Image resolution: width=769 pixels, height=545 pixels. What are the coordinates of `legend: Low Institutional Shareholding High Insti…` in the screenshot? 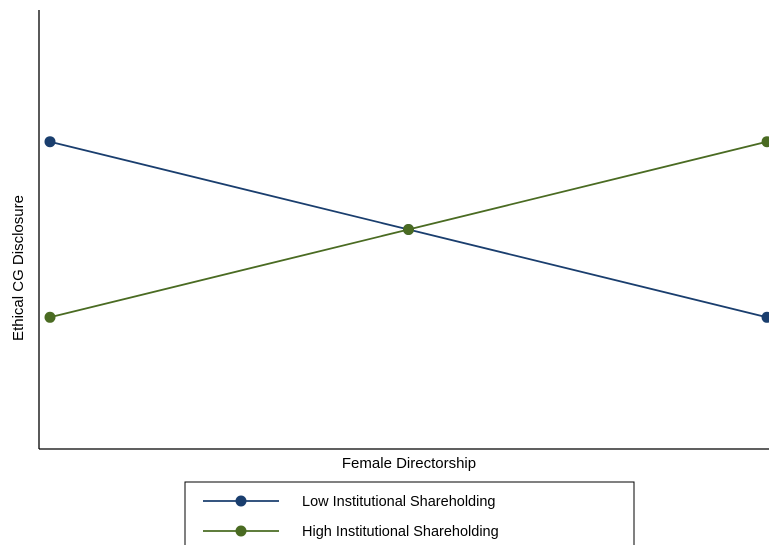 It's located at (409, 513).